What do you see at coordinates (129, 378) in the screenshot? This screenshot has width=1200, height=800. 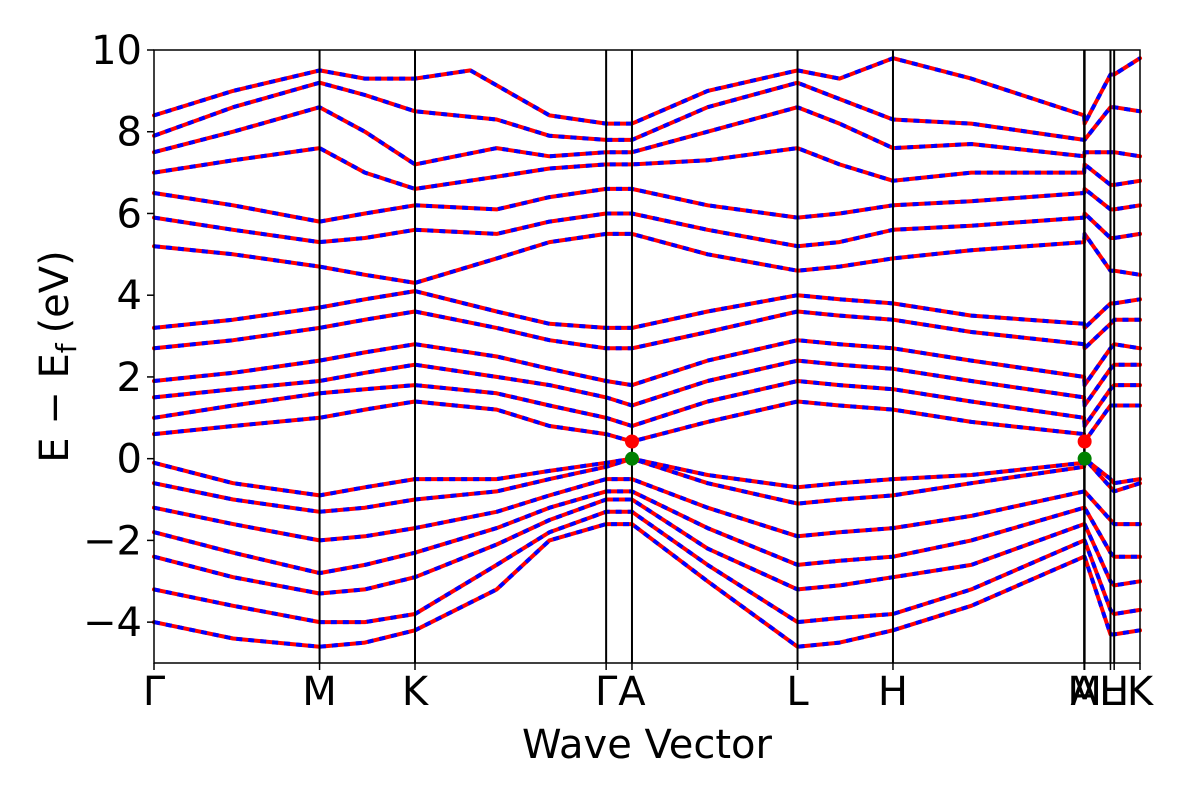 I see `y-tick-label-3: 2` at bounding box center [129, 378].